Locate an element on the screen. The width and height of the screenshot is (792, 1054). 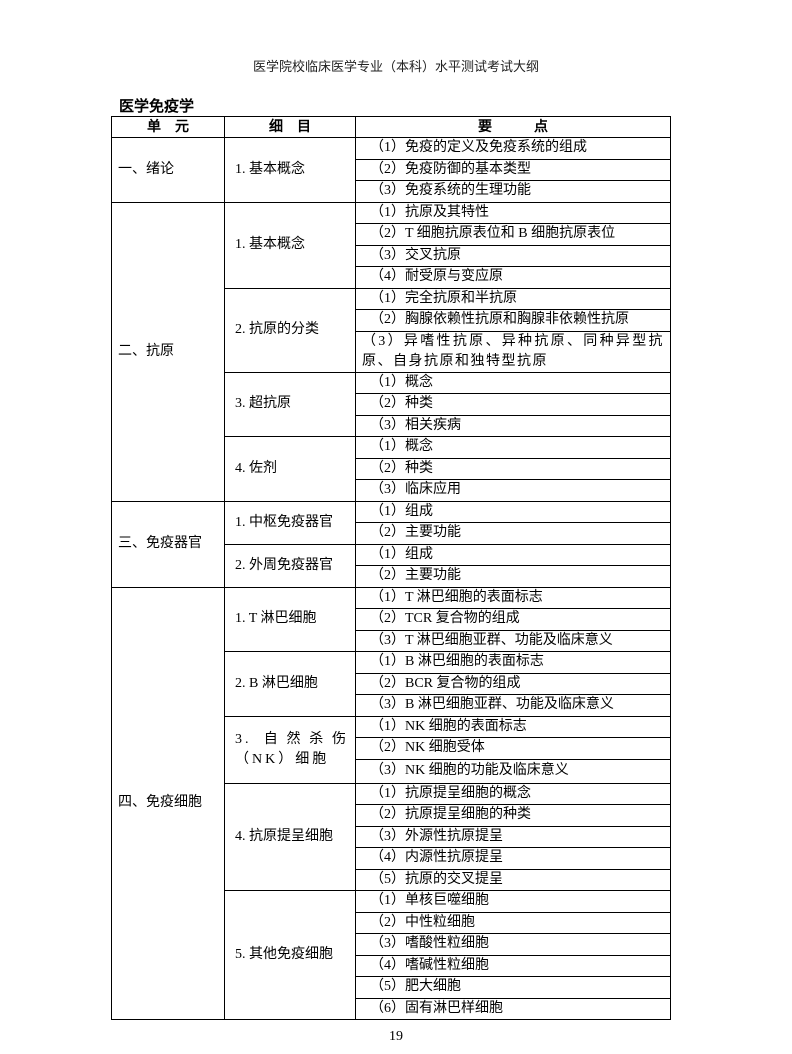
point-cell: （1）抗原及其特性 is located at coordinates (513, 212).